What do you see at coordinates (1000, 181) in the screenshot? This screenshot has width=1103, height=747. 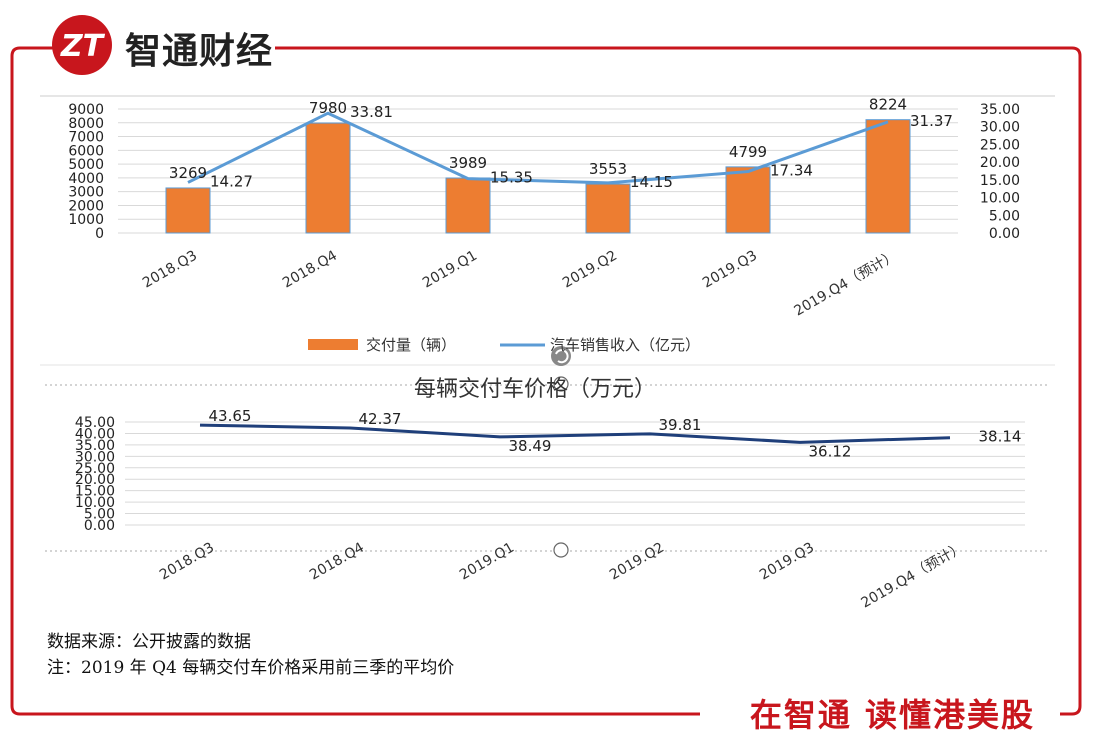 I see `y2-tick-label: 15.00` at bounding box center [1000, 181].